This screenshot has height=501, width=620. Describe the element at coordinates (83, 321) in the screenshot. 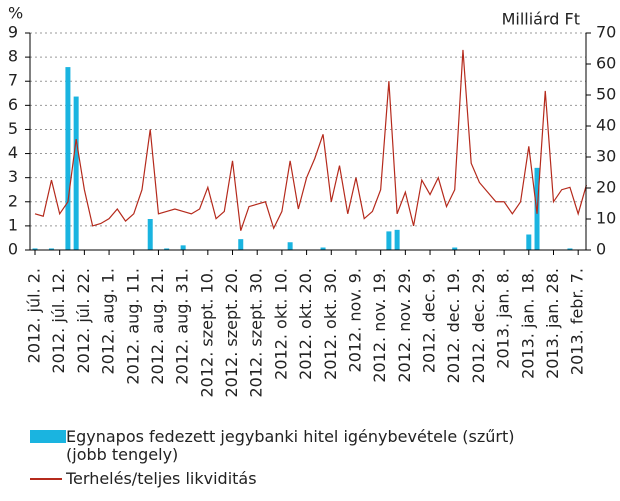

I see `x-tick-label: 2012. júl. 22.` at that location.